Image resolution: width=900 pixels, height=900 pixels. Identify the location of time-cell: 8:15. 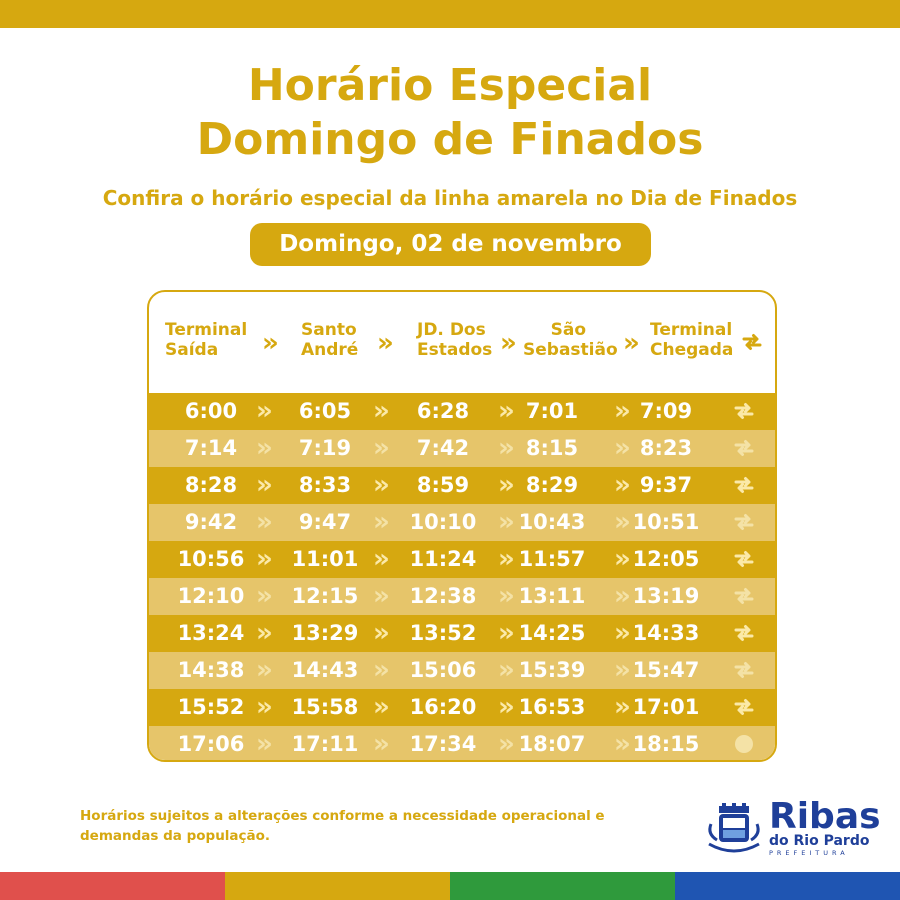
(552, 448).